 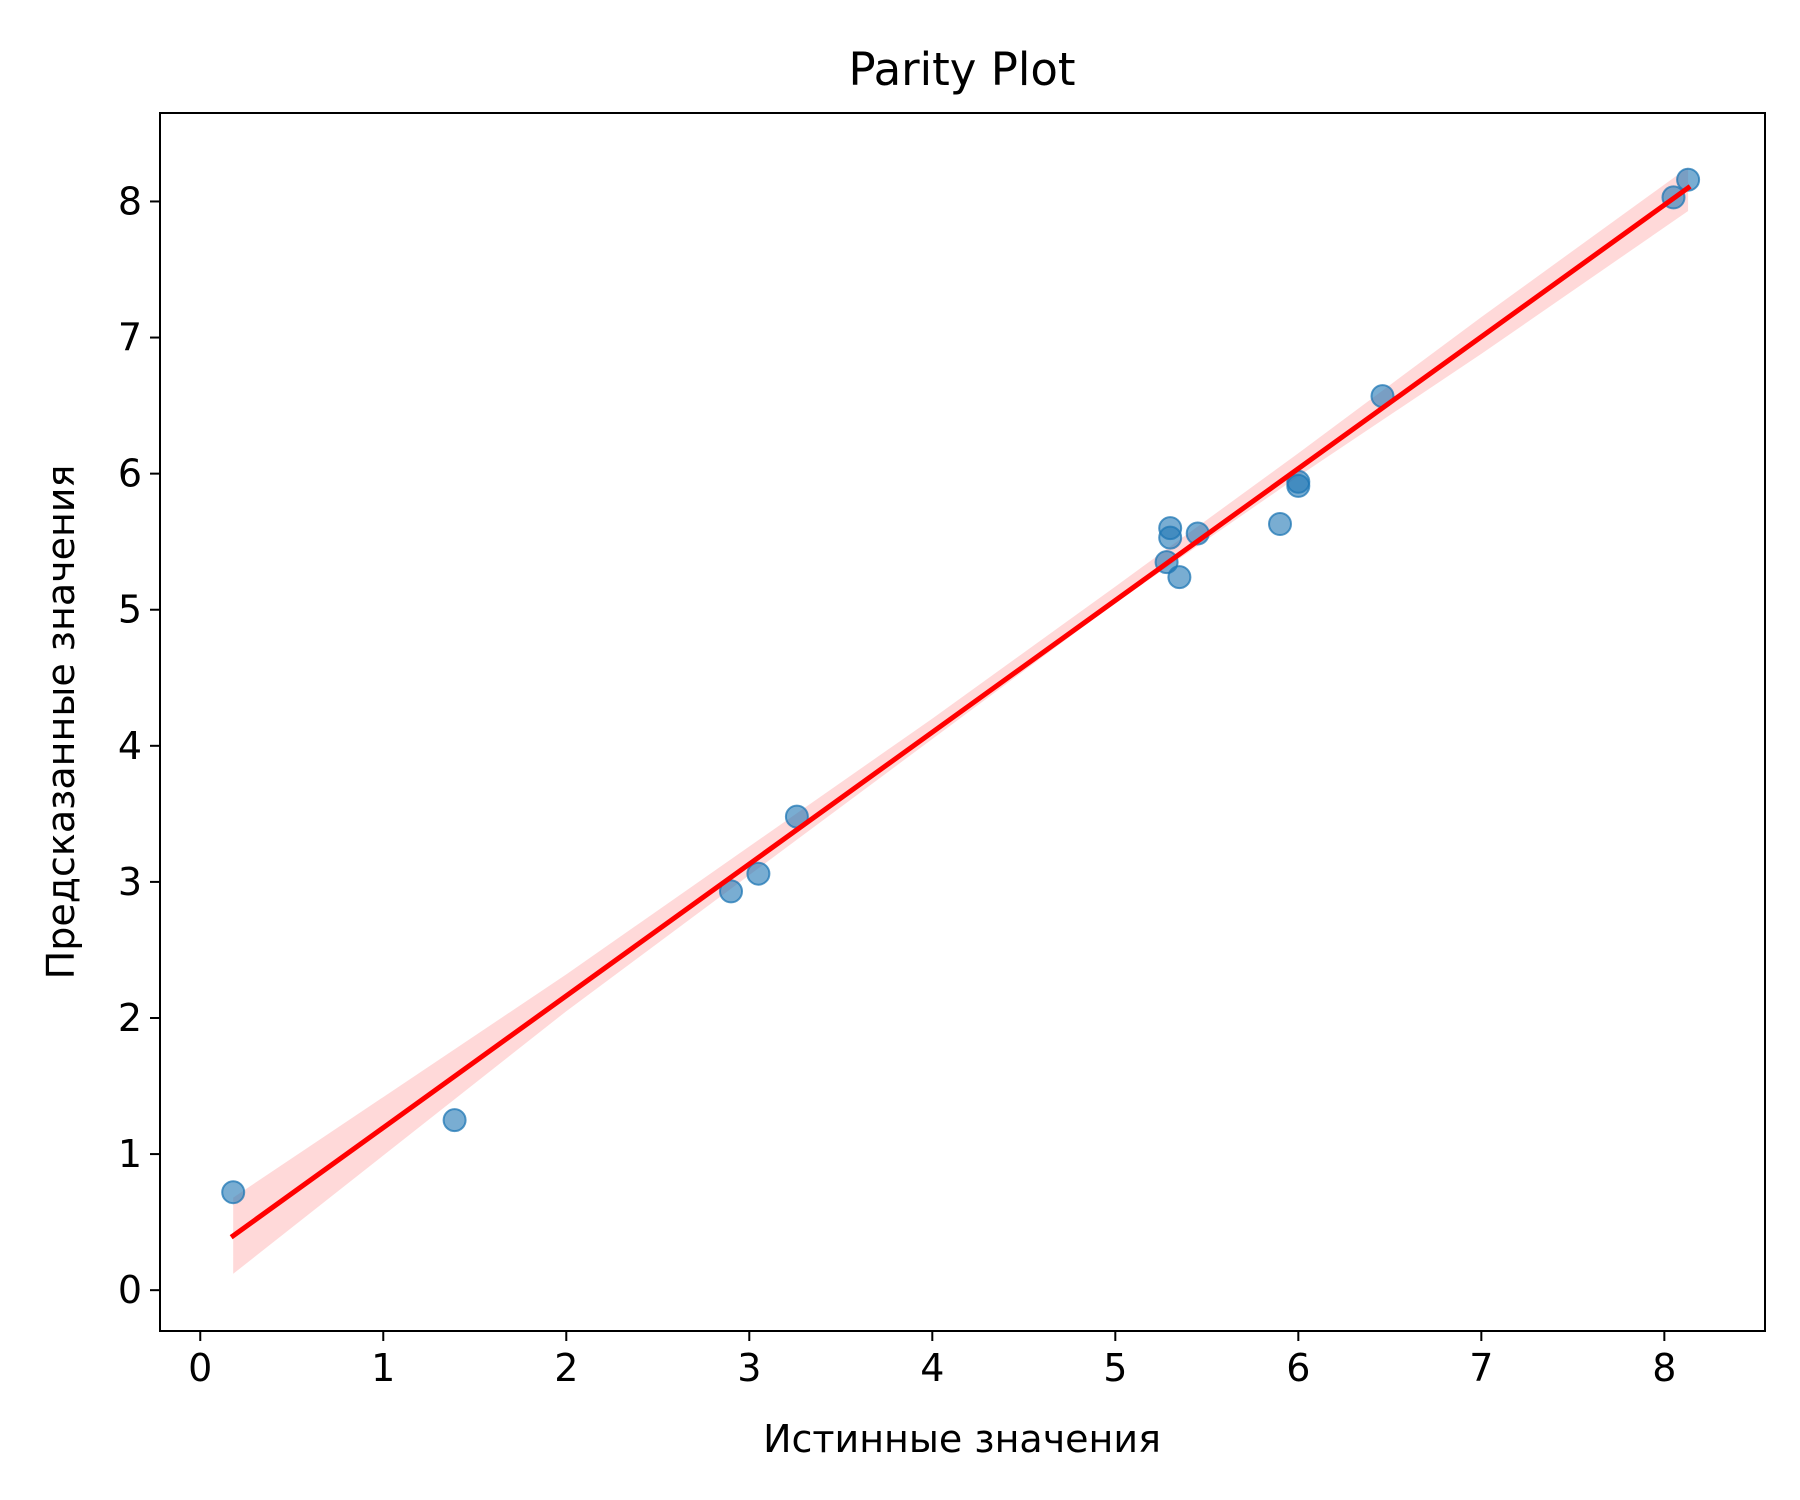 I want to click on x-tick-label: 7, so click(x=1481, y=1368).